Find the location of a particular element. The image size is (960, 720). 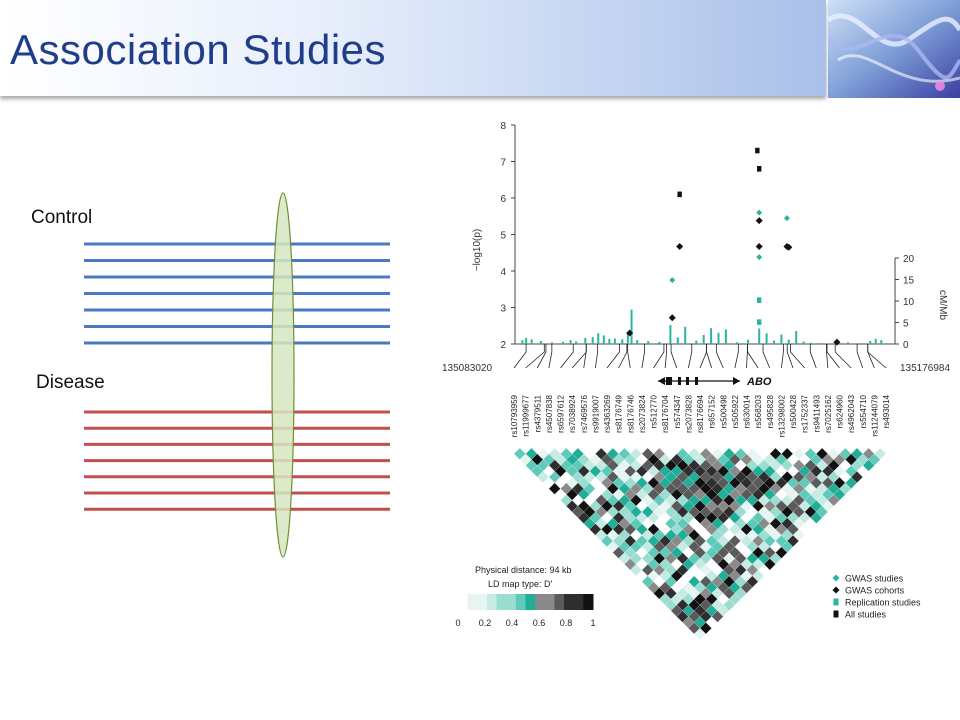

ld-map-type-label: LD map type: D′ is located at coordinates (520, 584).